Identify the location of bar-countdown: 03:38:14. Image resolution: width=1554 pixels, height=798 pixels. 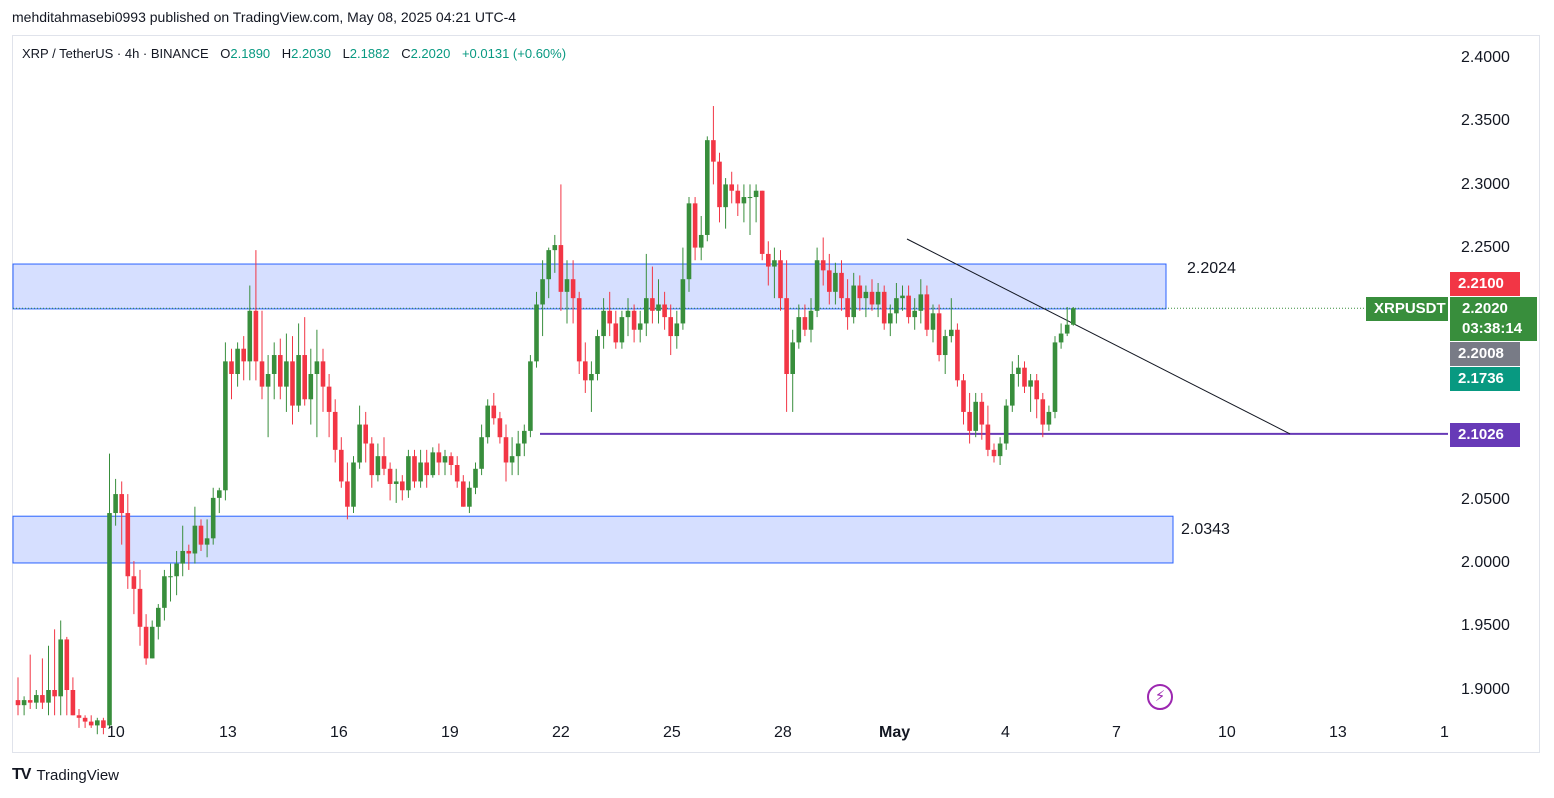
(1492, 328).